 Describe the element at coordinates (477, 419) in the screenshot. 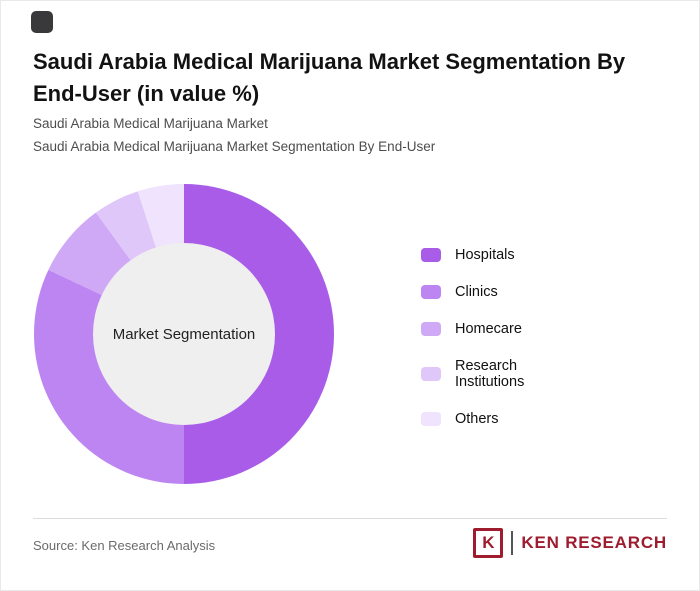

I see `legend-label: Others` at that location.